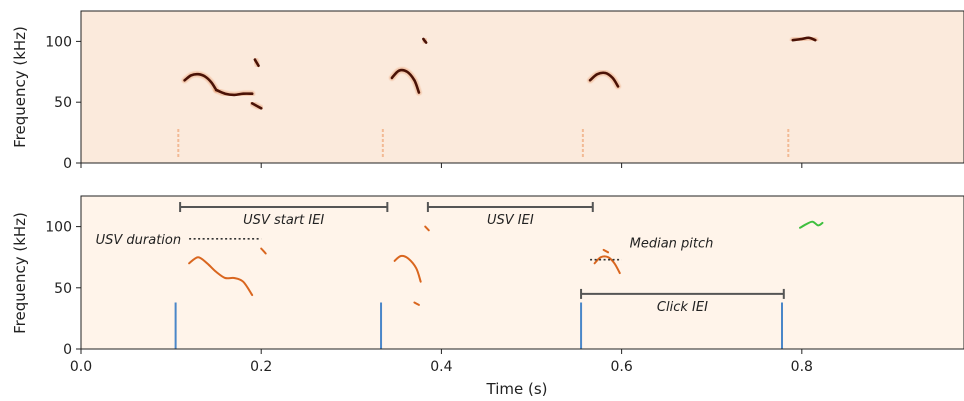  I want to click on x-tick-label-5: 0.8, so click(802, 367).